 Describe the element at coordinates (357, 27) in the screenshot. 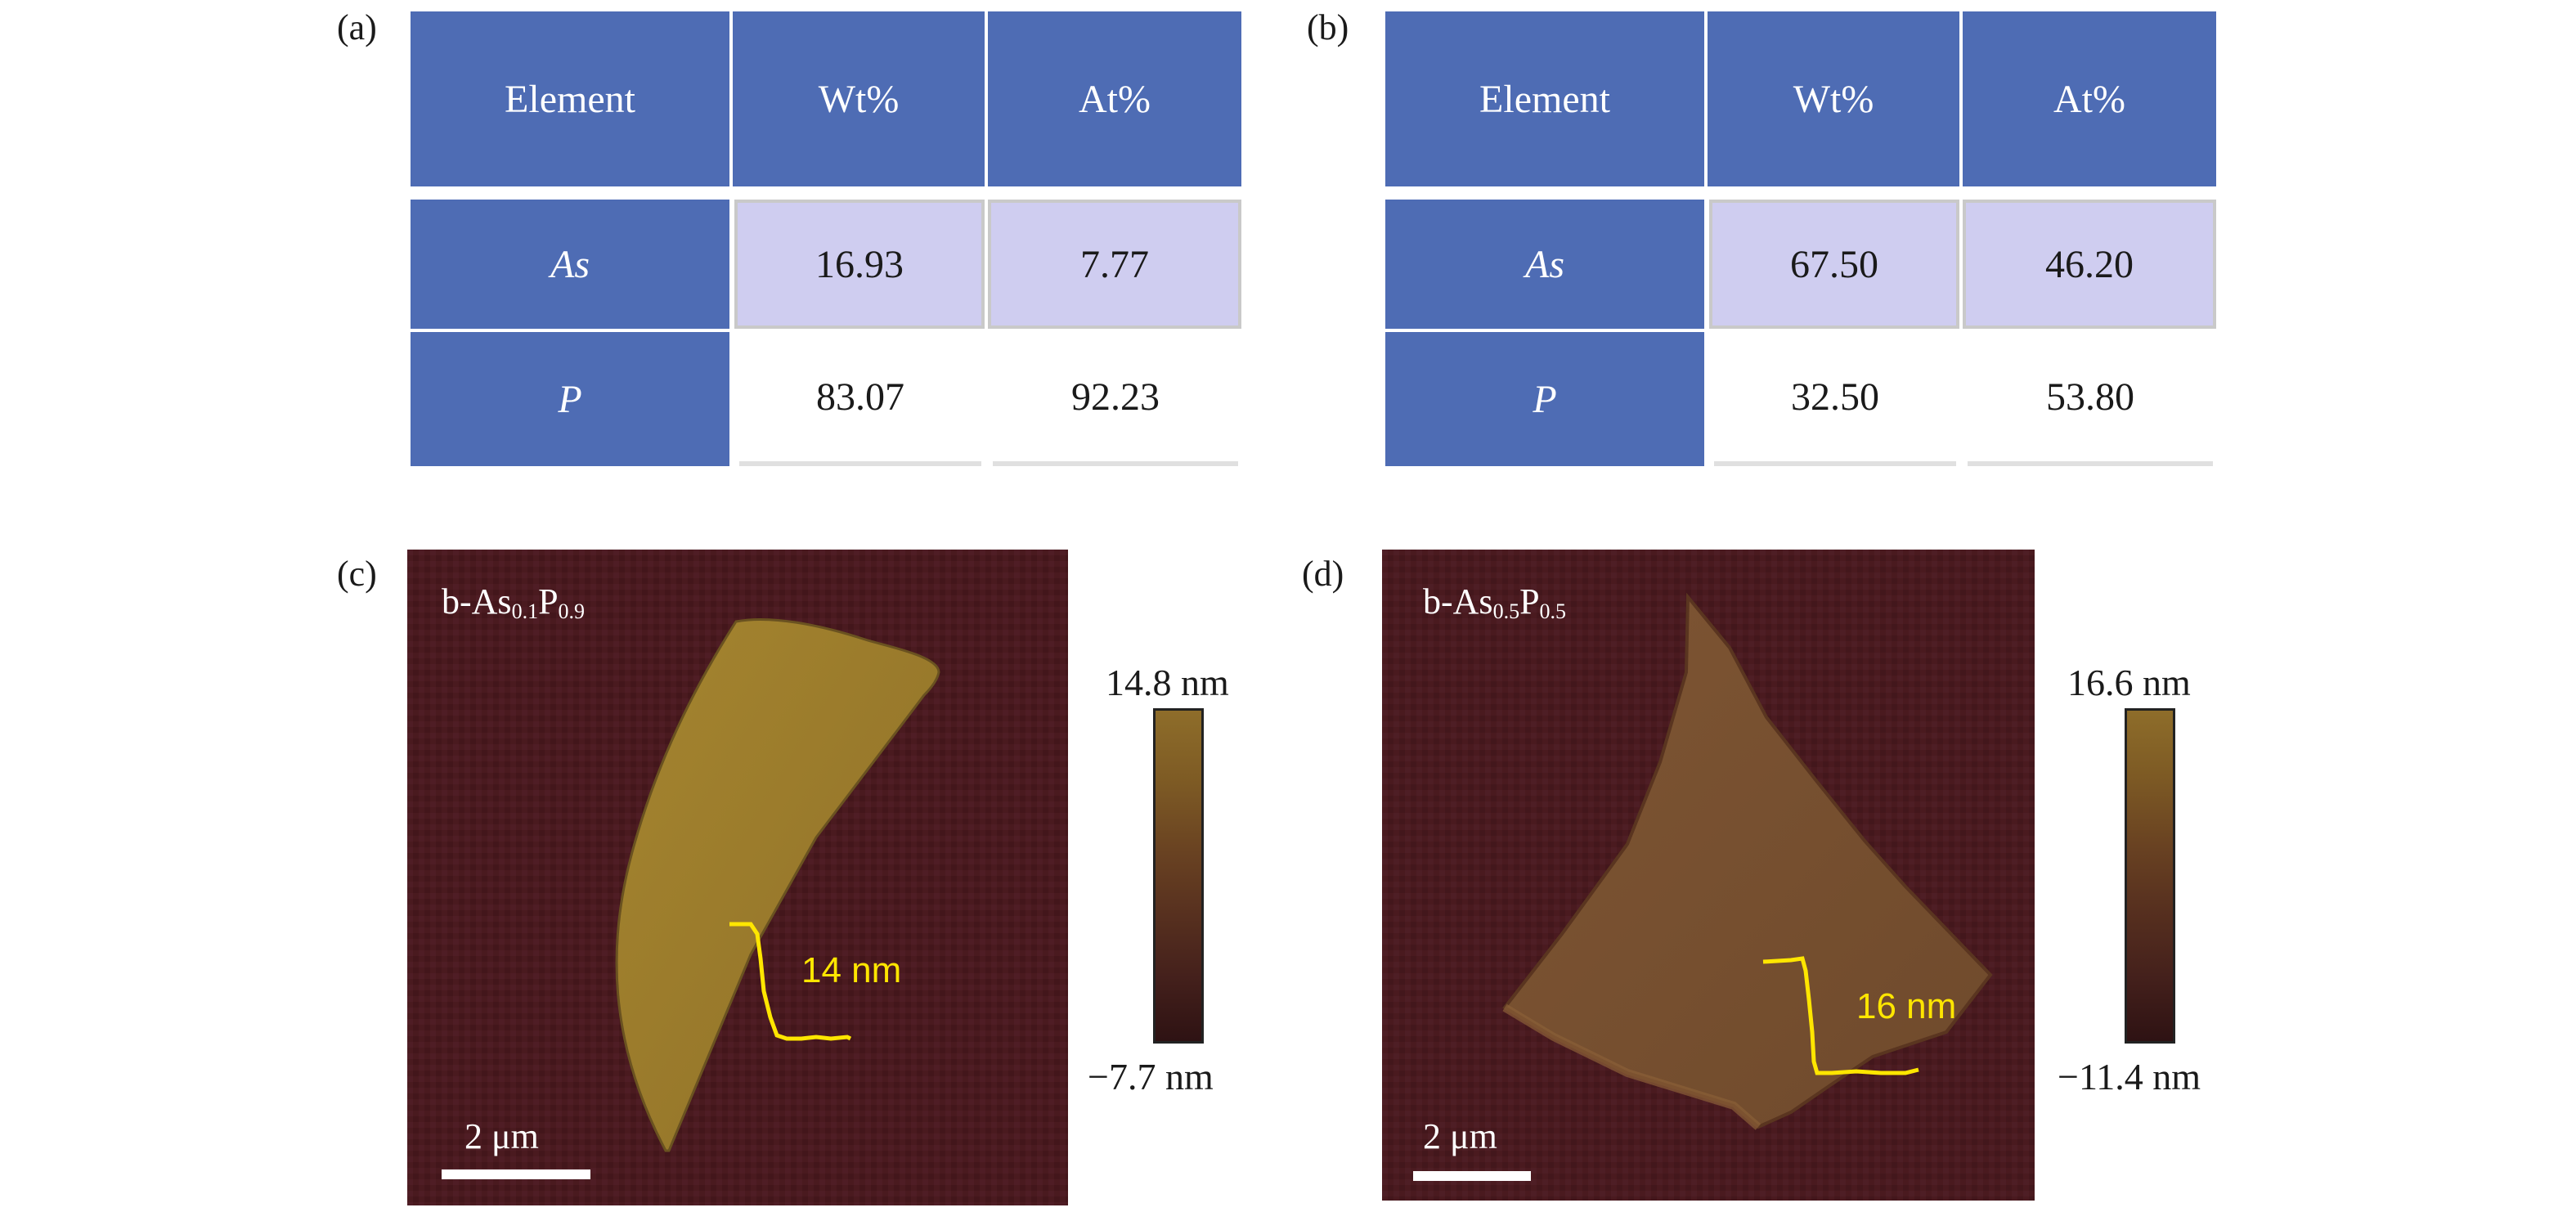

I see `panel-label-a: (a)` at that location.